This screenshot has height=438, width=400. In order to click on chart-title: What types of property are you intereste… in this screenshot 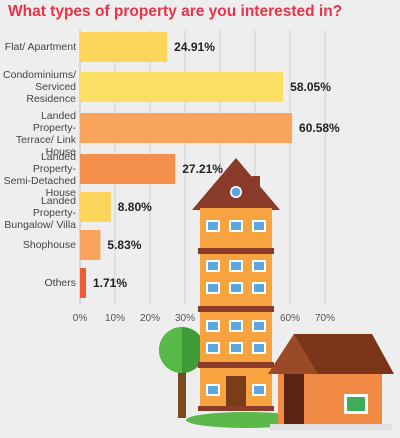, I will do `click(175, 11)`.